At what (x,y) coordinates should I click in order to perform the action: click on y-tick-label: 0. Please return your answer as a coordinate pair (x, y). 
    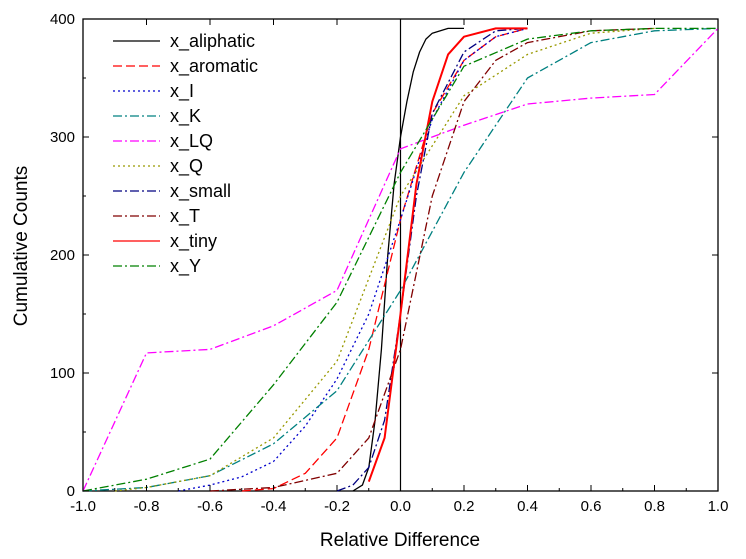
    Looking at the image, I should click on (71, 491).